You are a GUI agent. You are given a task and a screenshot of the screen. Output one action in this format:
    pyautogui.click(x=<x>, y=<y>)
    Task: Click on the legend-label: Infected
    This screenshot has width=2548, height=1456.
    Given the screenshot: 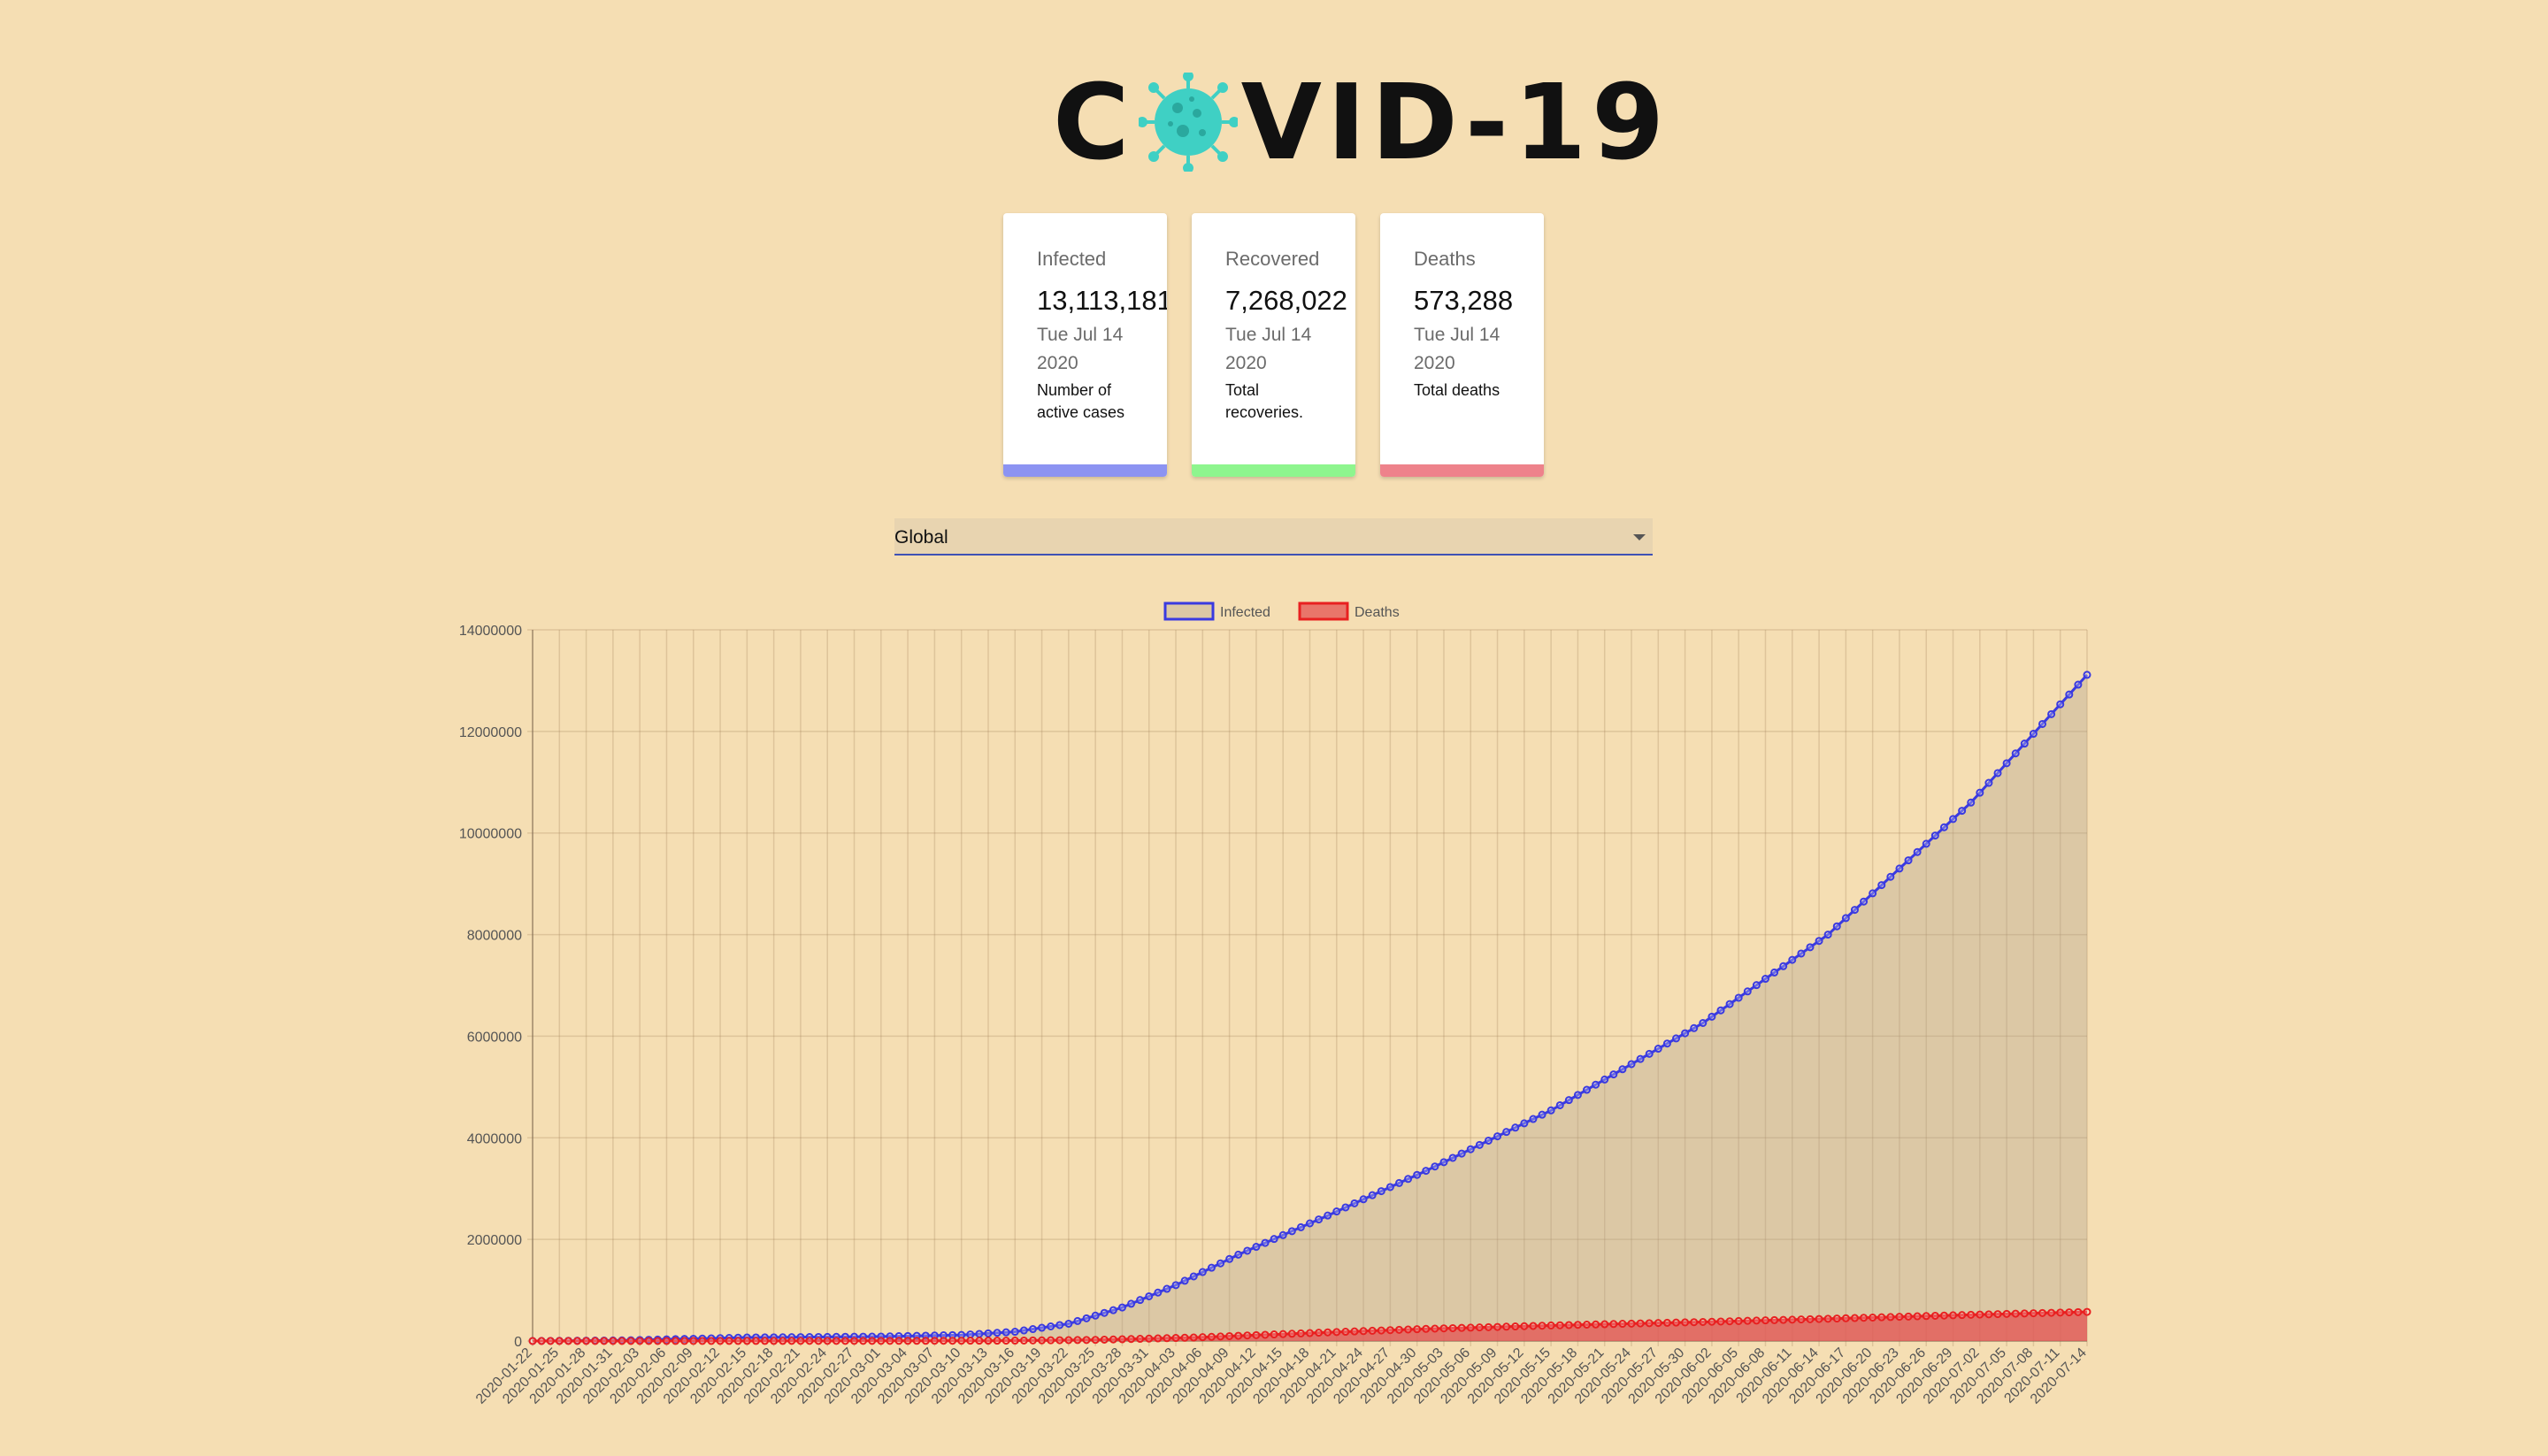 What is the action you would take?
    pyautogui.click(x=1245, y=612)
    